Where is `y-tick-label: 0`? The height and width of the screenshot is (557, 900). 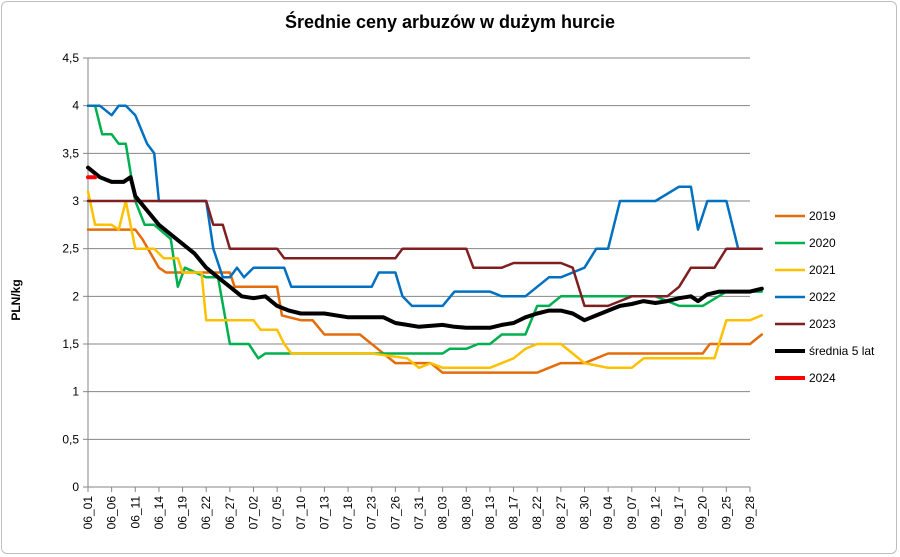
y-tick-label: 0 is located at coordinates (75, 487).